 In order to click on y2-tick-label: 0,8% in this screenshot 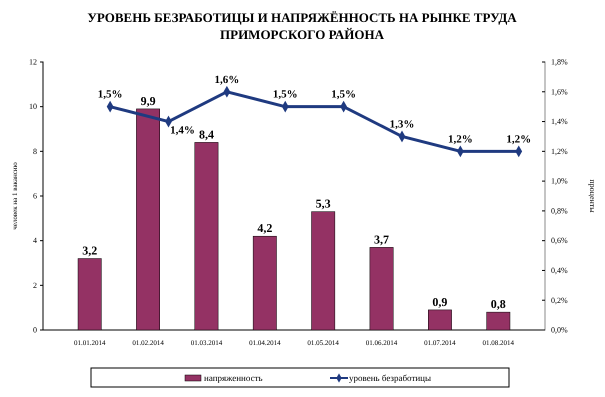, I will do `click(559, 211)`.